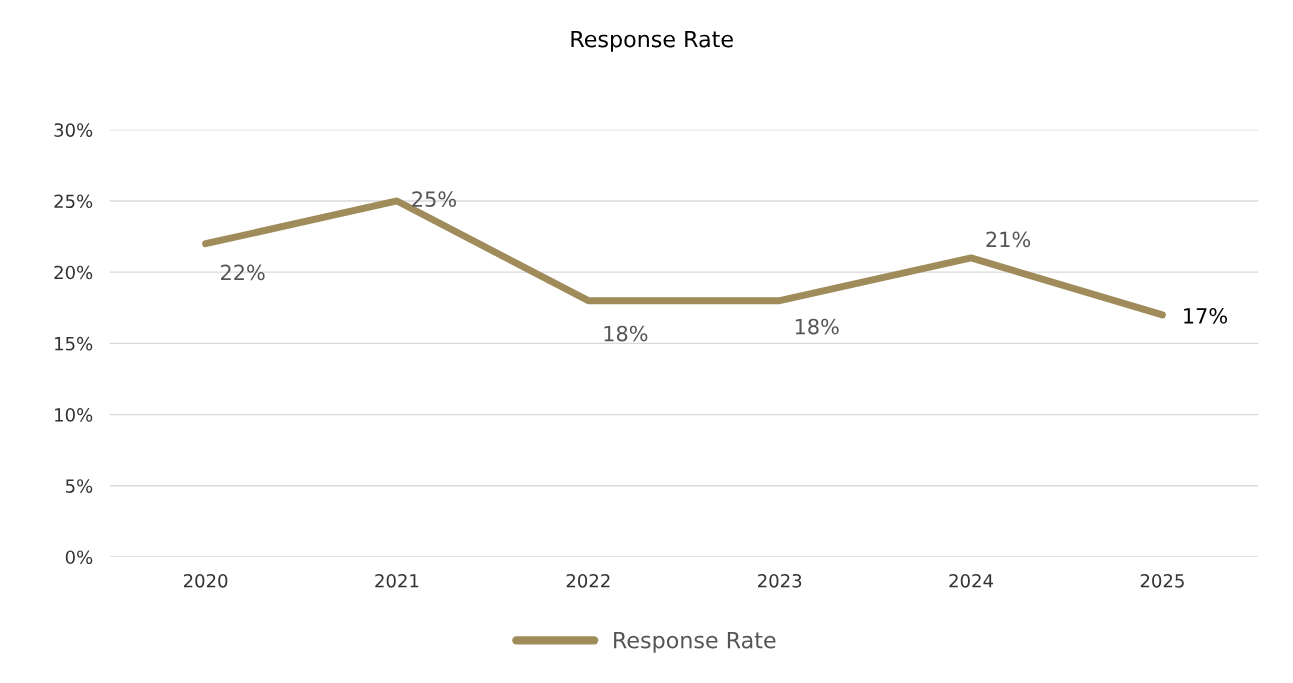  What do you see at coordinates (74, 415) in the screenshot?
I see `y-tick-label: 10%` at bounding box center [74, 415].